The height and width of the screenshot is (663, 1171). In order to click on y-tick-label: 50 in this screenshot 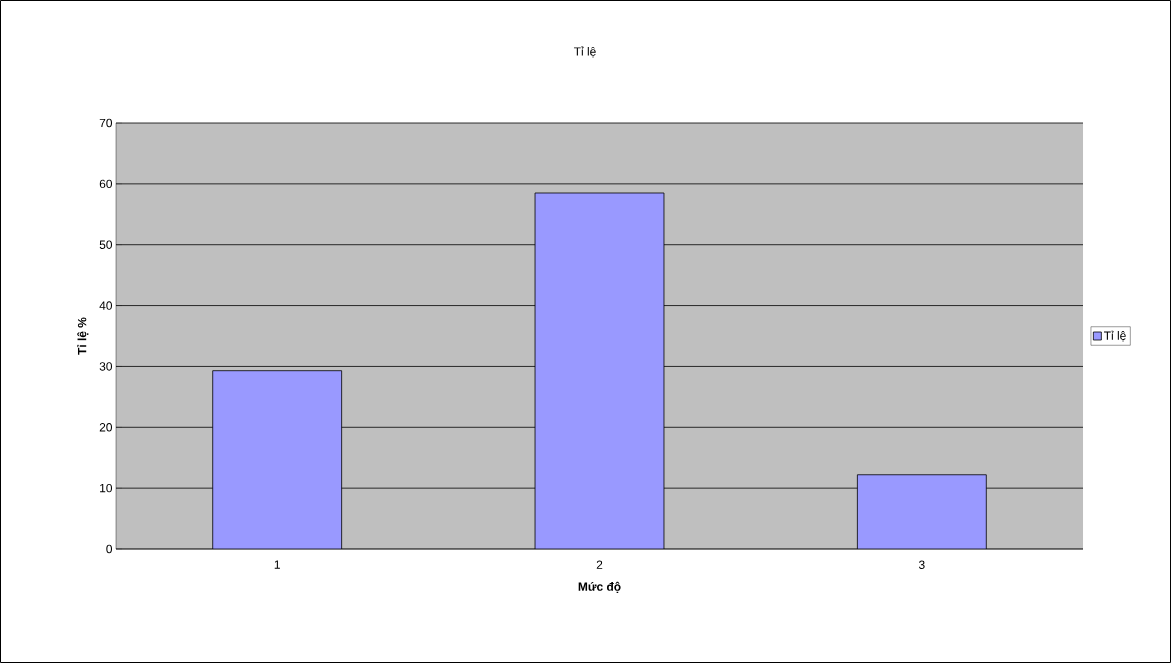, I will do `click(106, 244)`.